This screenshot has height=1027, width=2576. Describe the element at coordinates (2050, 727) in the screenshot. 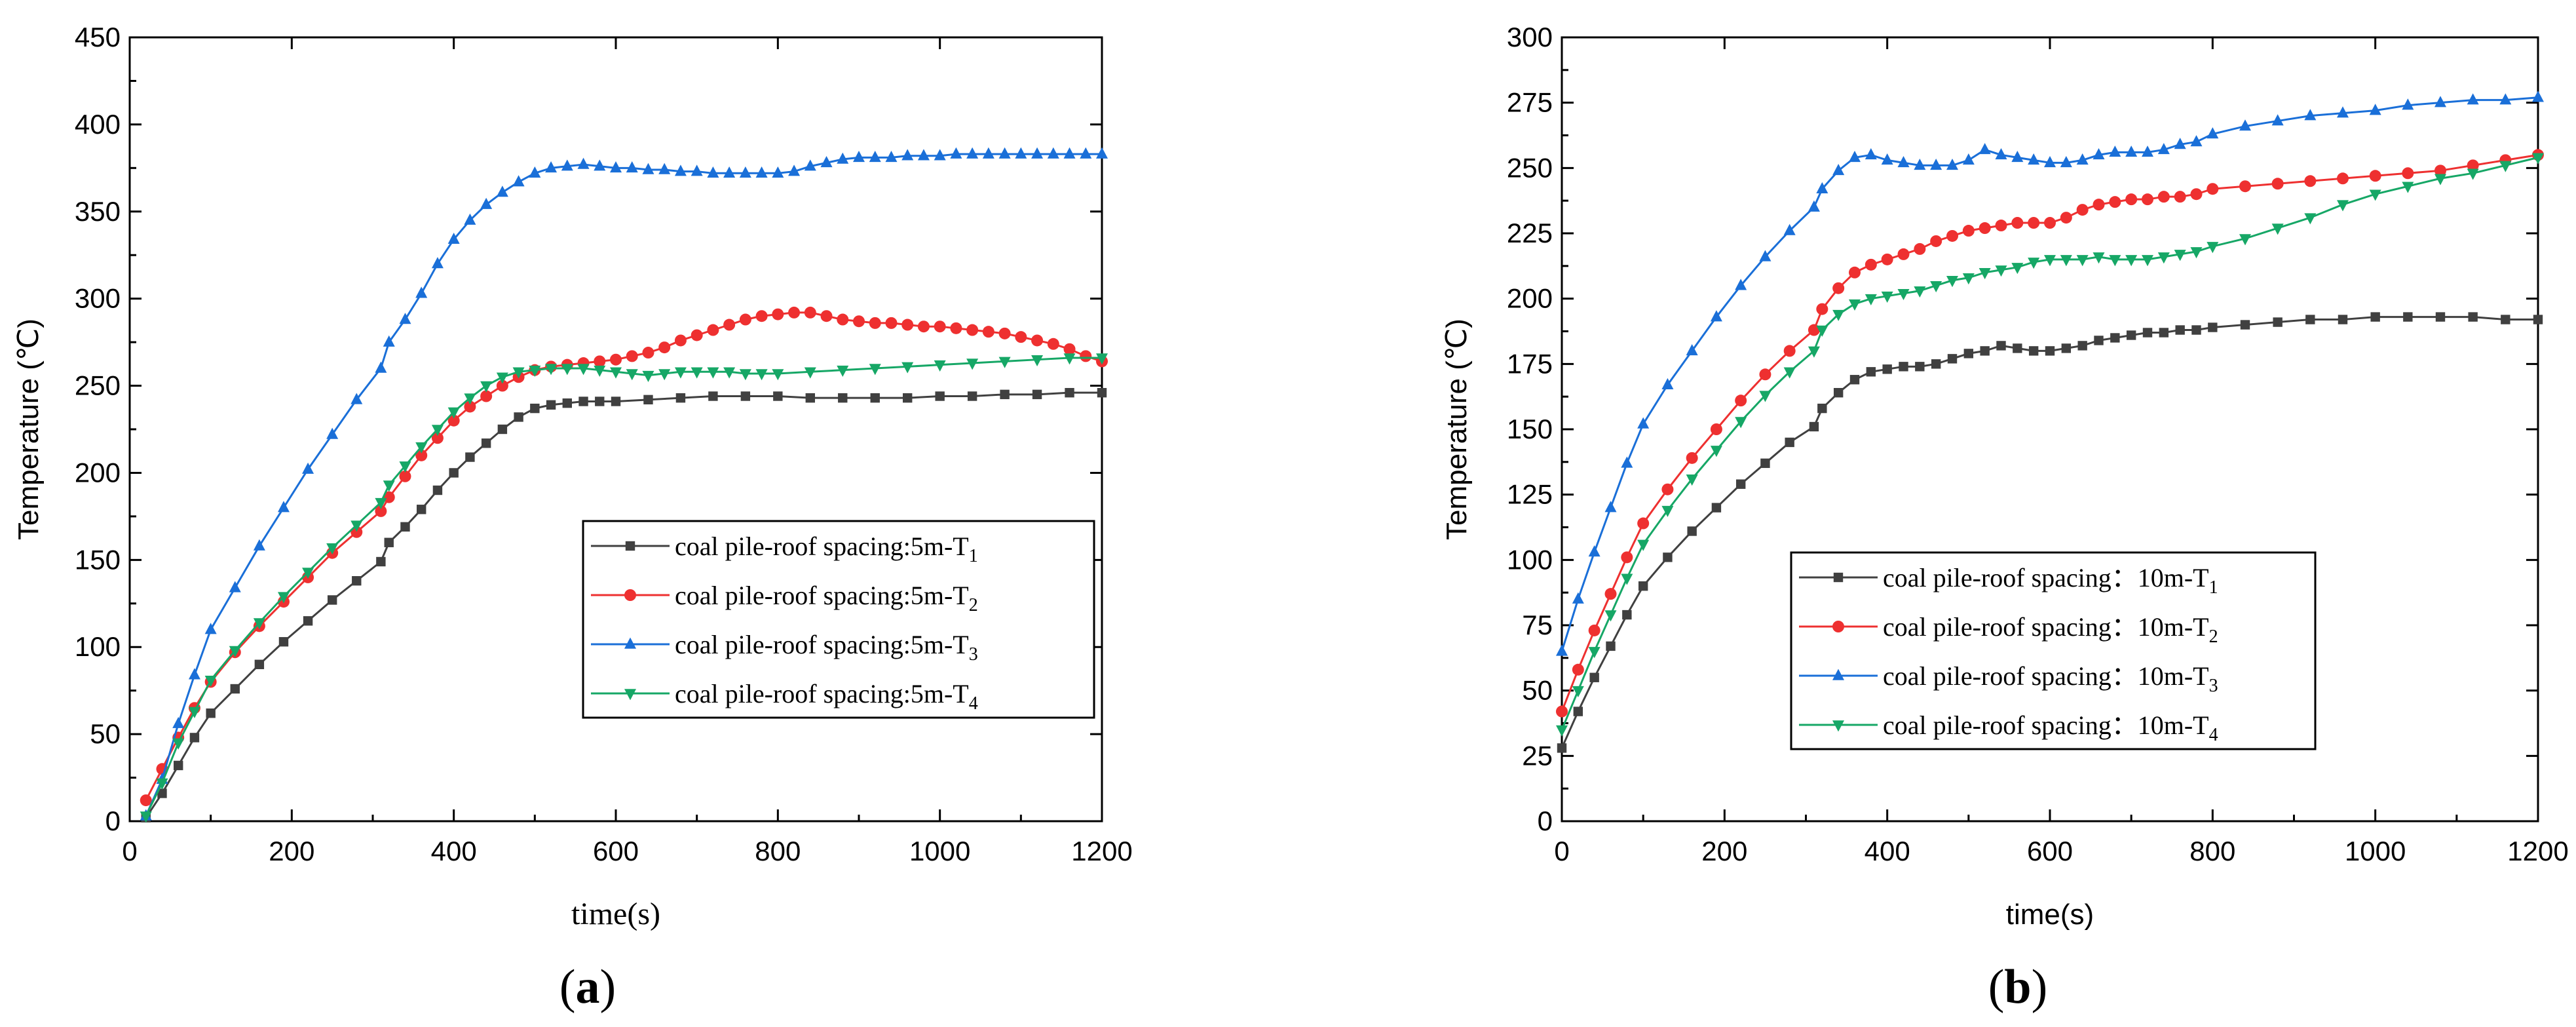

I see `chart-b-legend-label-t4: coal pile-roof spacing：10m-T4` at that location.